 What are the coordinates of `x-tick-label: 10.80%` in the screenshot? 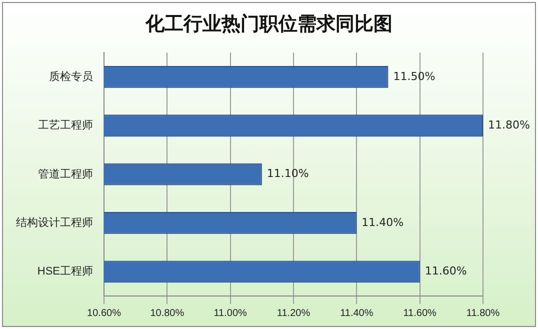 It's located at (167, 313).